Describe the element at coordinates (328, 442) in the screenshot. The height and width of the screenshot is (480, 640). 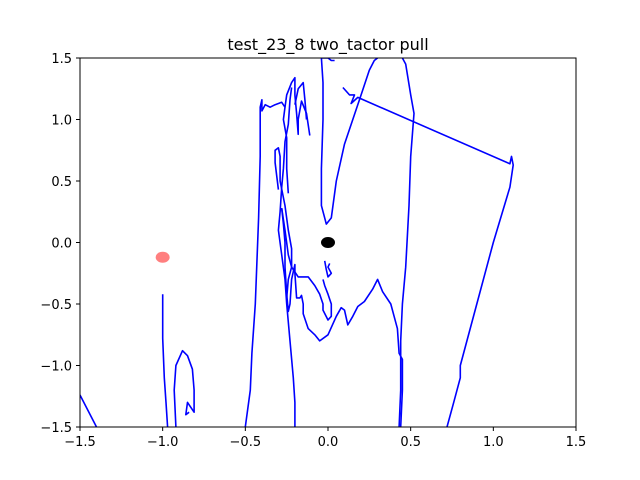
I see `x-tick-label: 0.0` at that location.